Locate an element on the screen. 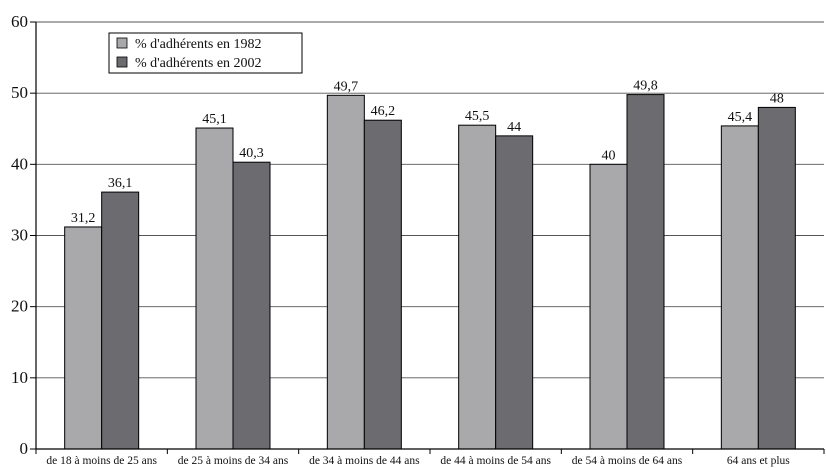 The image size is (826, 468). y-tick-label: 40 is located at coordinates (19, 163).